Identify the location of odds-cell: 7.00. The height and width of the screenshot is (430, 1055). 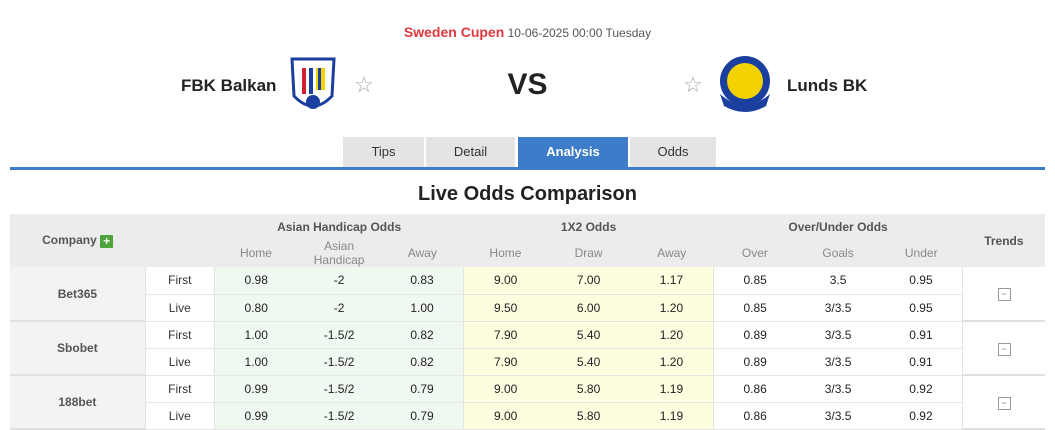
(589, 281).